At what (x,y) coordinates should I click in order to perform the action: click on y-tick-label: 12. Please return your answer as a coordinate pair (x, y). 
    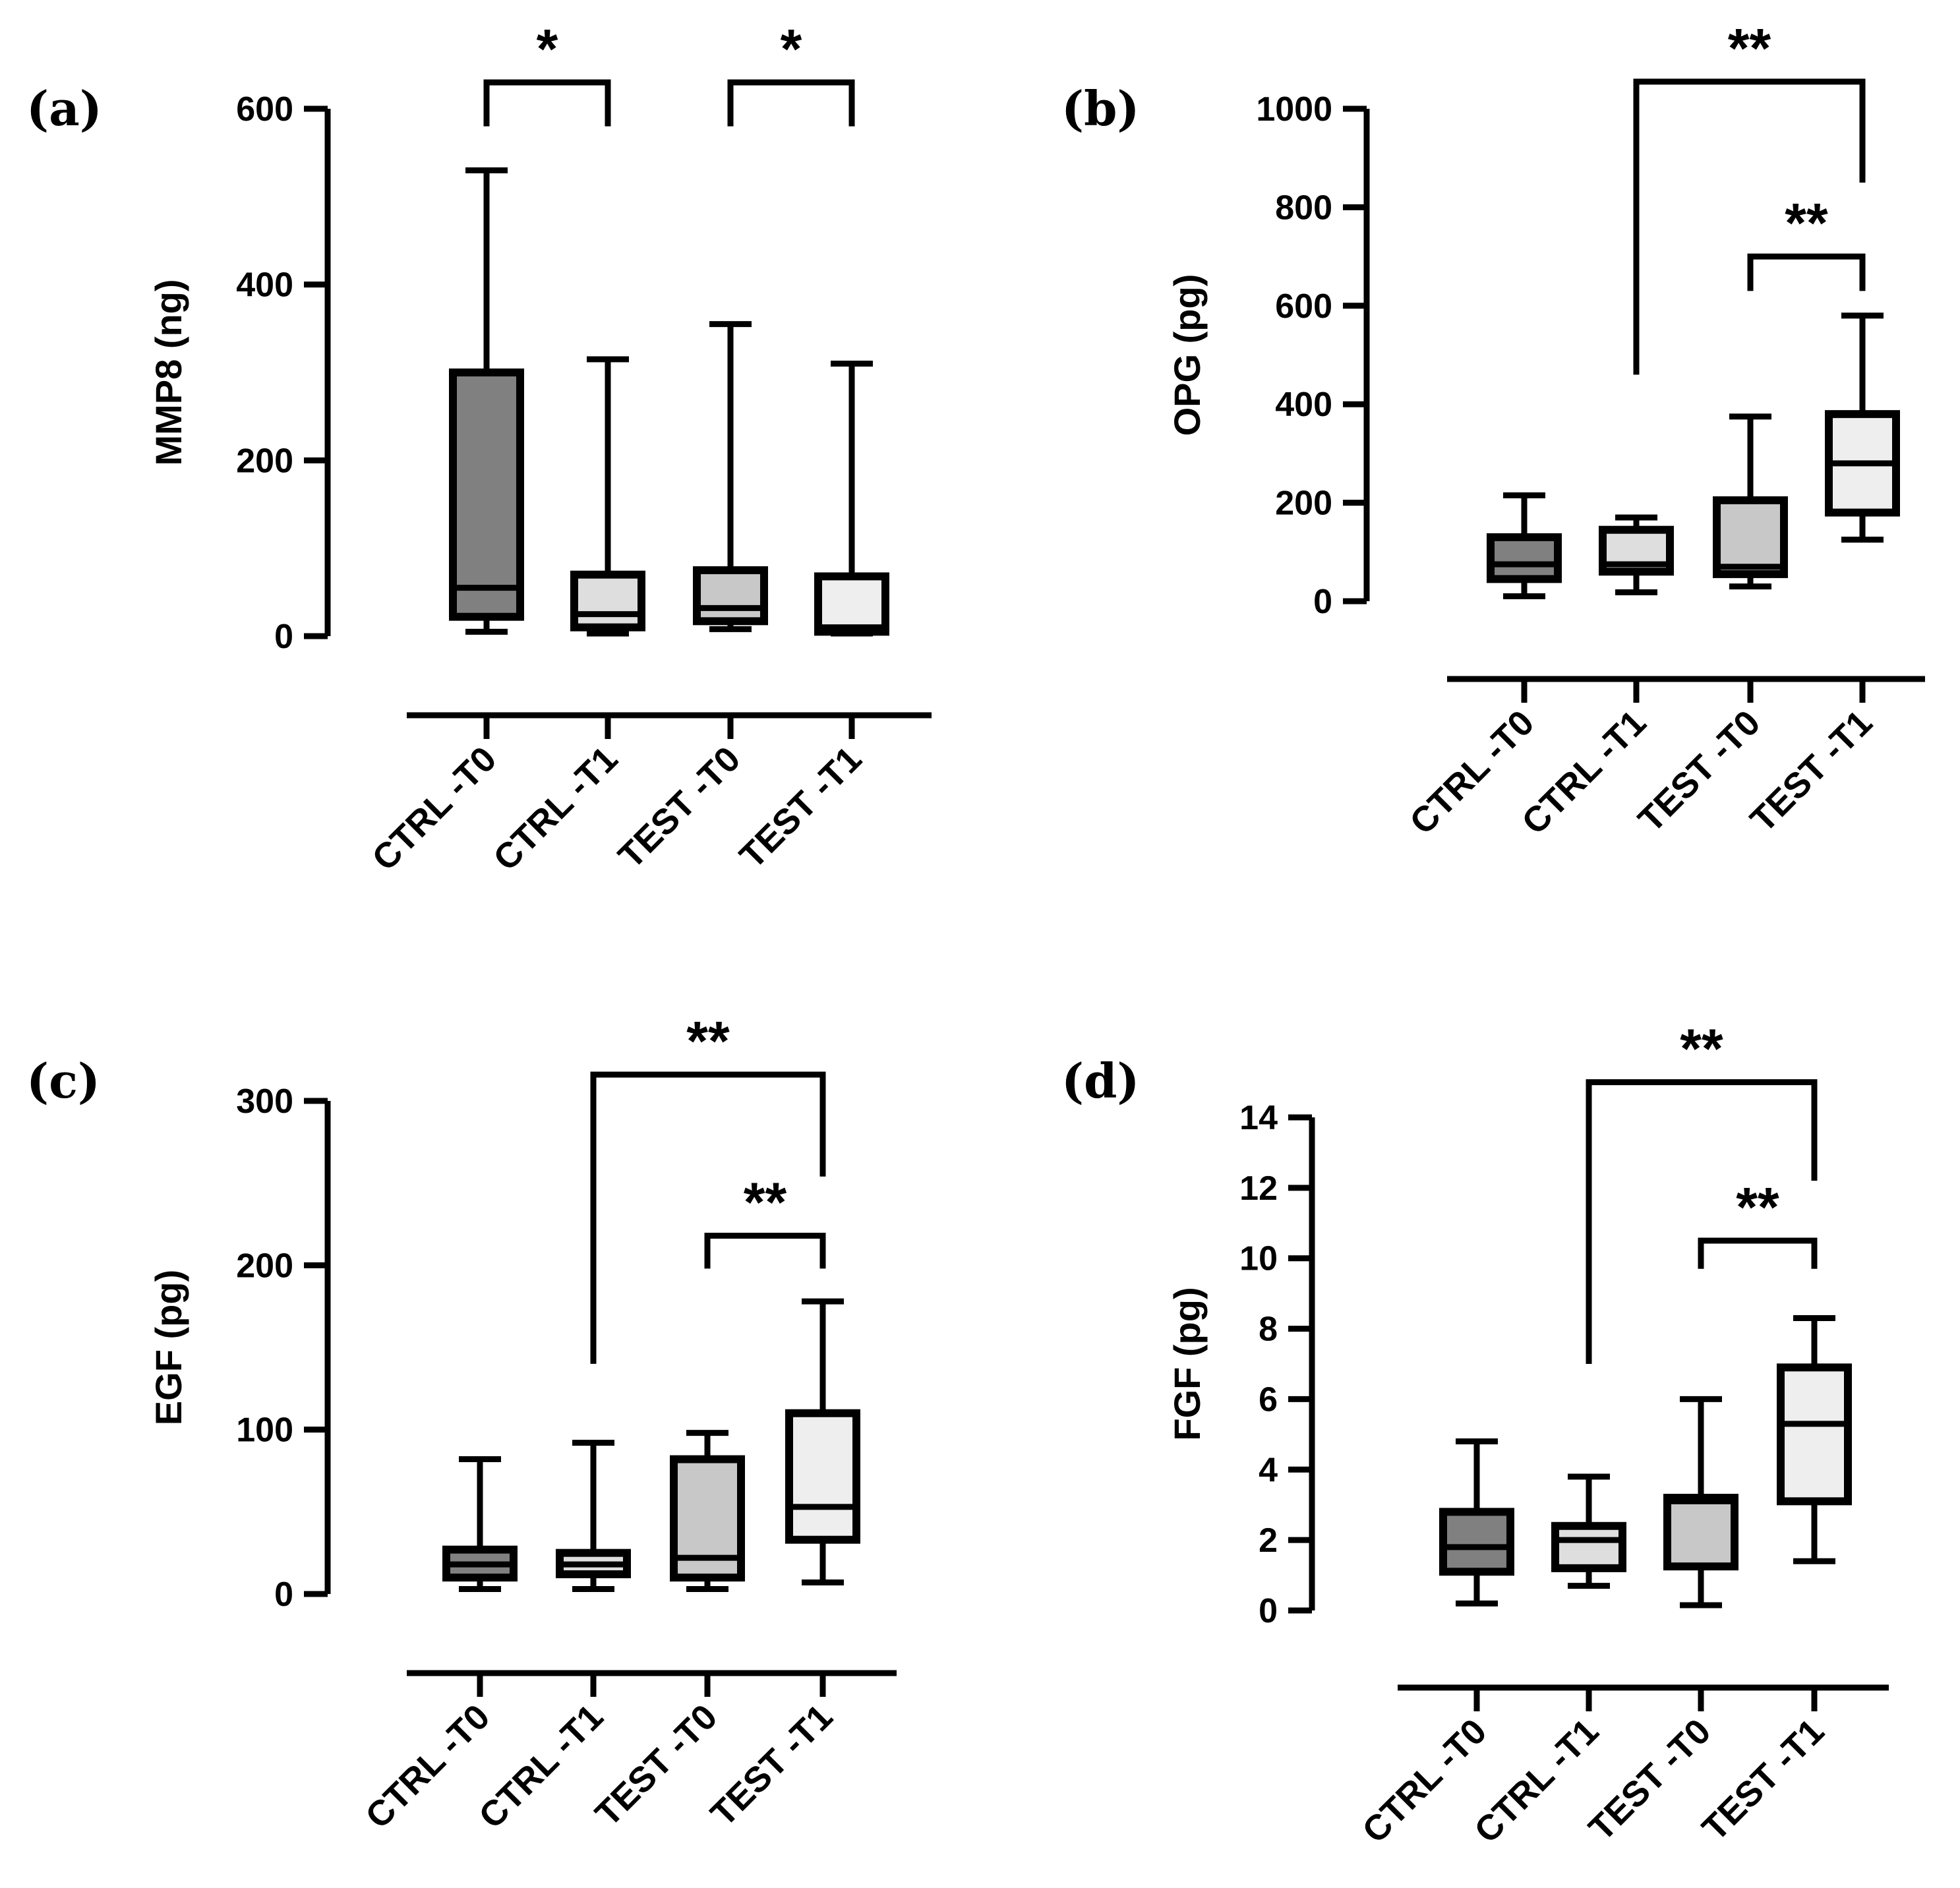
    Looking at the image, I should click on (1258, 1188).